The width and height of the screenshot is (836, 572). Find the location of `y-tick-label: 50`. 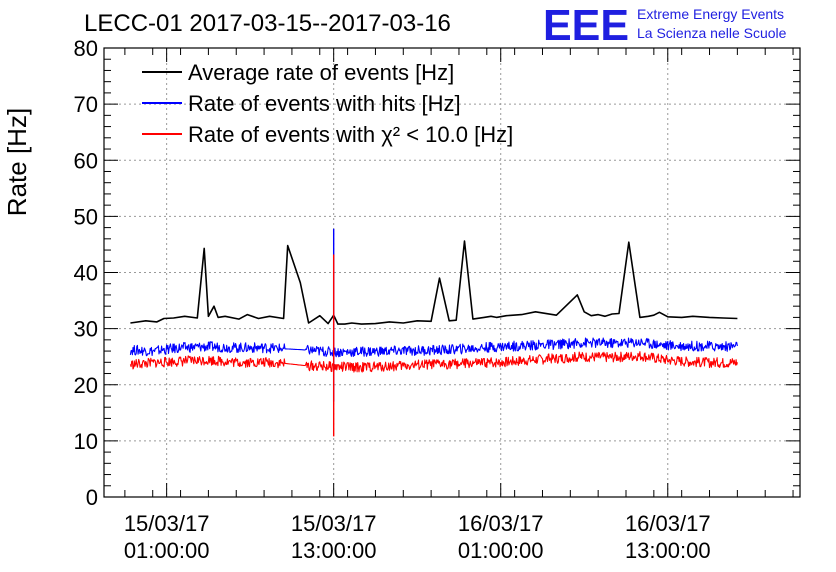

y-tick-label: 50 is located at coordinates (86, 216).